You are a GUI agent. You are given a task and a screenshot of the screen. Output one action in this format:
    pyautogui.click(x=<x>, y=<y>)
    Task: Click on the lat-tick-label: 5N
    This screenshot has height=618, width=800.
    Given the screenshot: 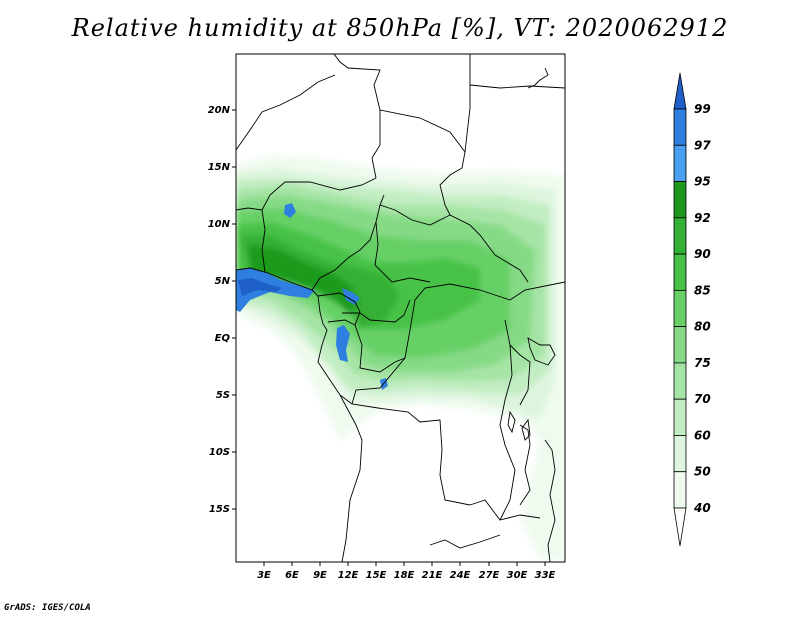 What is the action you would take?
    pyautogui.click(x=223, y=281)
    